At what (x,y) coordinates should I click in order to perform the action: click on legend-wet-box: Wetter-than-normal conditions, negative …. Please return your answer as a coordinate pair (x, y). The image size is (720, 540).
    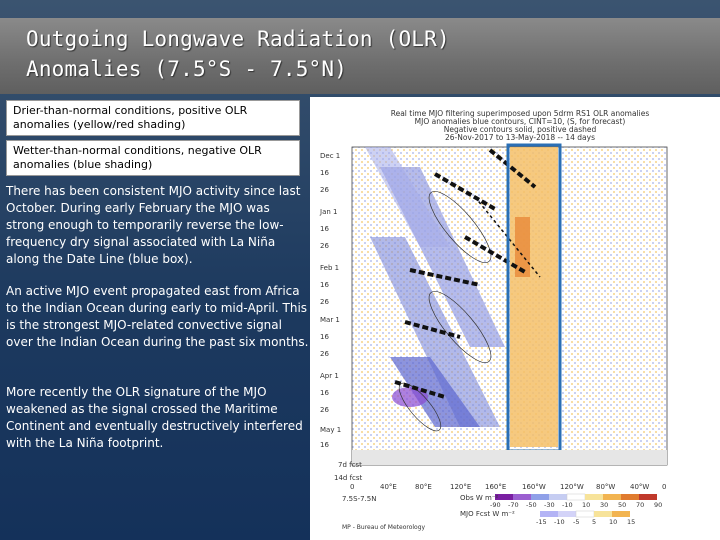
    Looking at the image, I should click on (153, 158).